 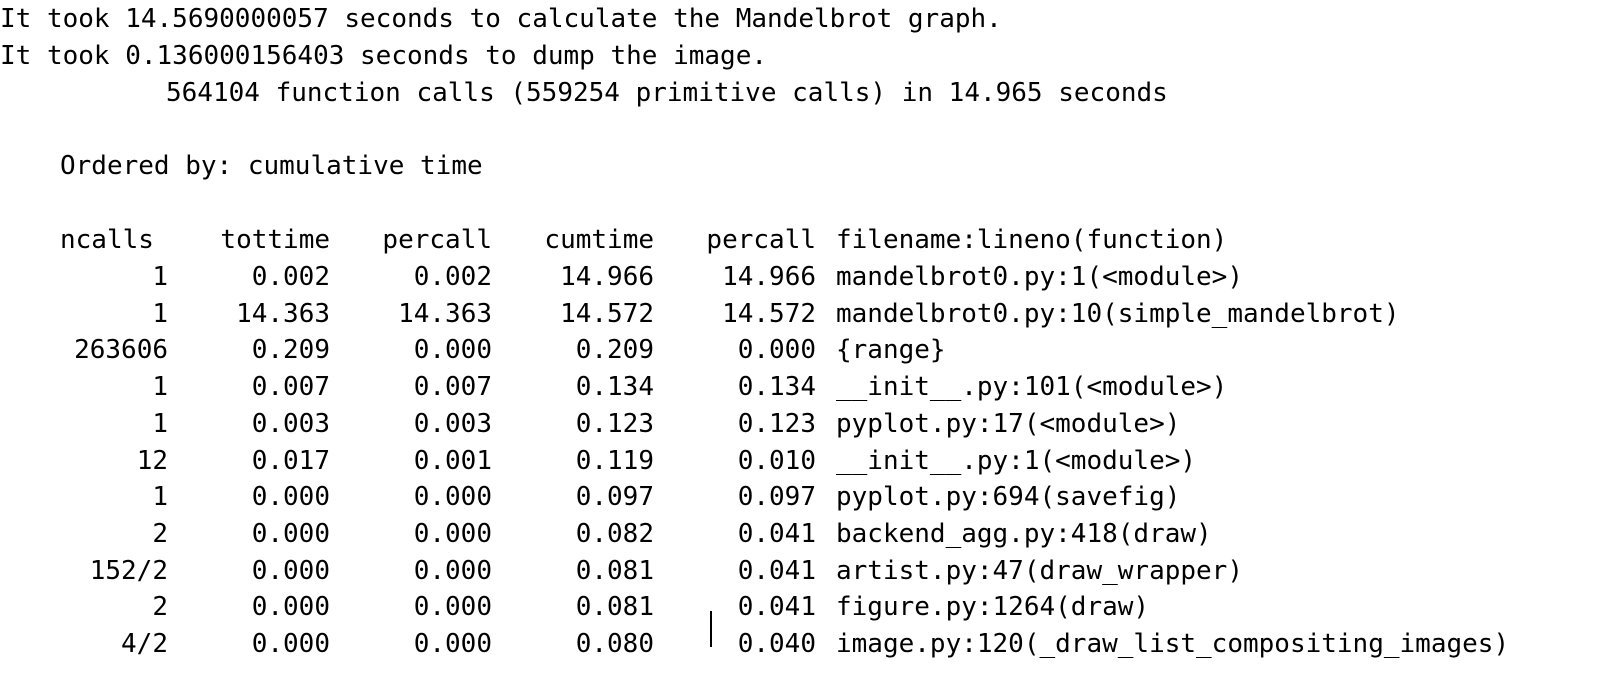 What do you see at coordinates (152, 460) in the screenshot?
I see `row-ncalls: 12` at bounding box center [152, 460].